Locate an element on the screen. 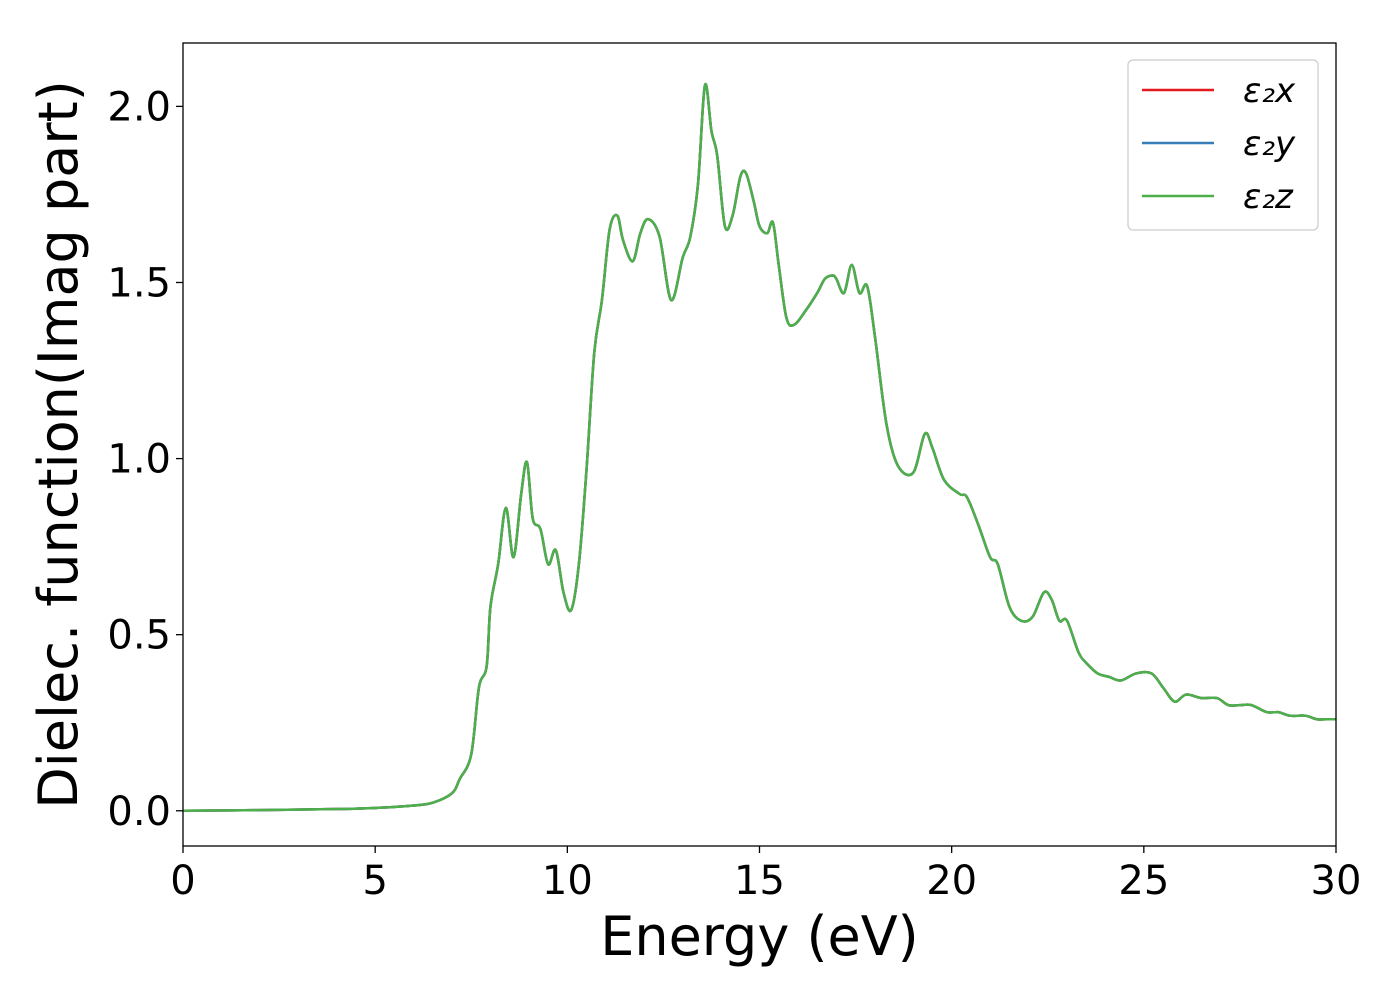 This screenshot has width=1400, height=1000. x-tick-label: 20 is located at coordinates (951, 881).